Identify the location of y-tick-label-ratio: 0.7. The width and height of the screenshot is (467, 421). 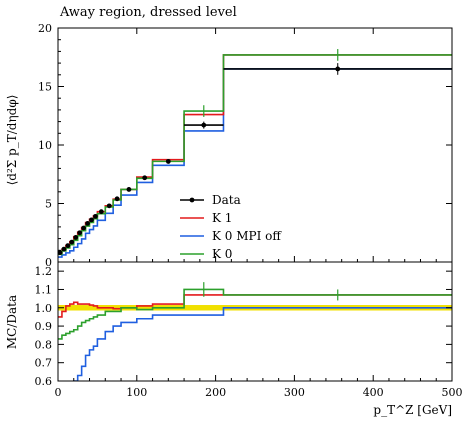
(44, 363).